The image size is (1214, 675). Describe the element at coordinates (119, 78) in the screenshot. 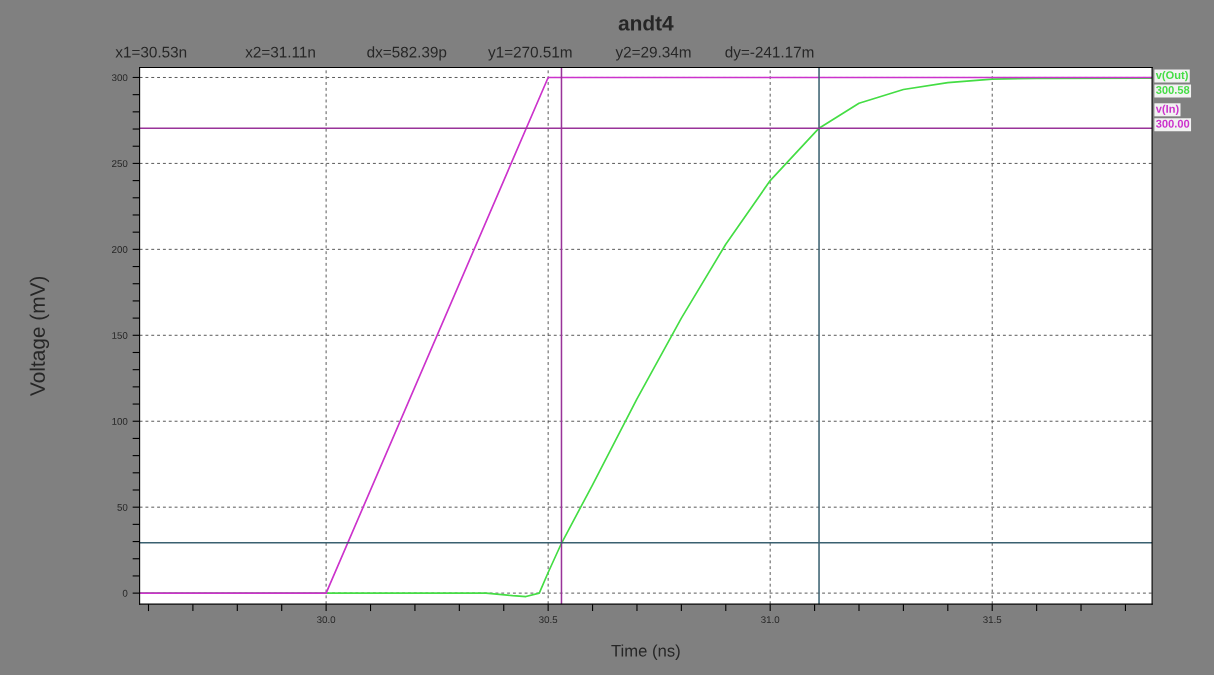

I see `y-tick-label: 300` at that location.